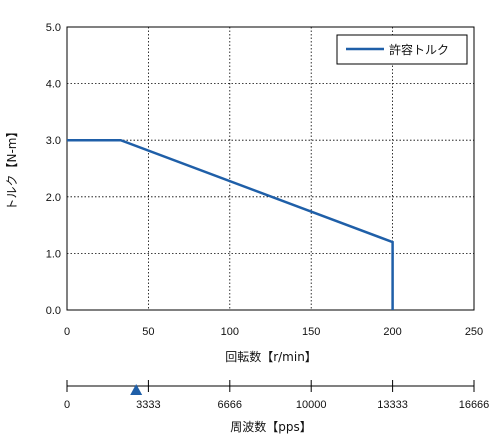 This screenshot has width=501, height=447. What do you see at coordinates (67, 332) in the screenshot?
I see `x-tick-label: 0` at bounding box center [67, 332].